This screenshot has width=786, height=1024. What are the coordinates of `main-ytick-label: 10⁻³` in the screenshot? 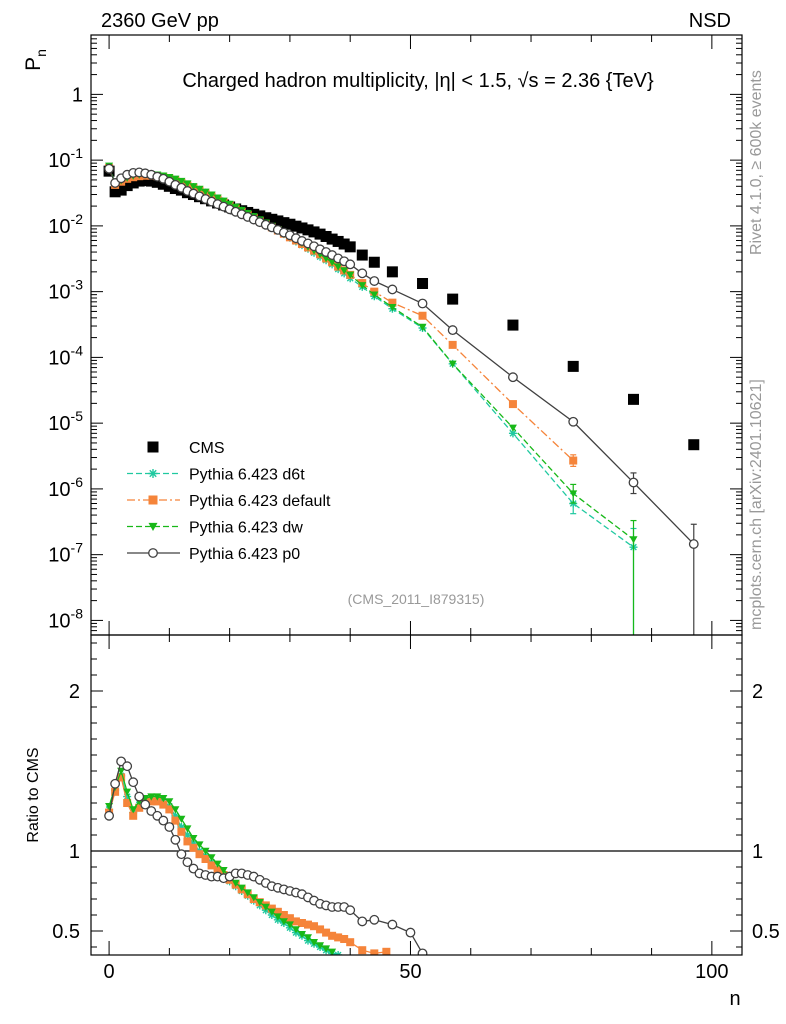 It's located at (65, 290).